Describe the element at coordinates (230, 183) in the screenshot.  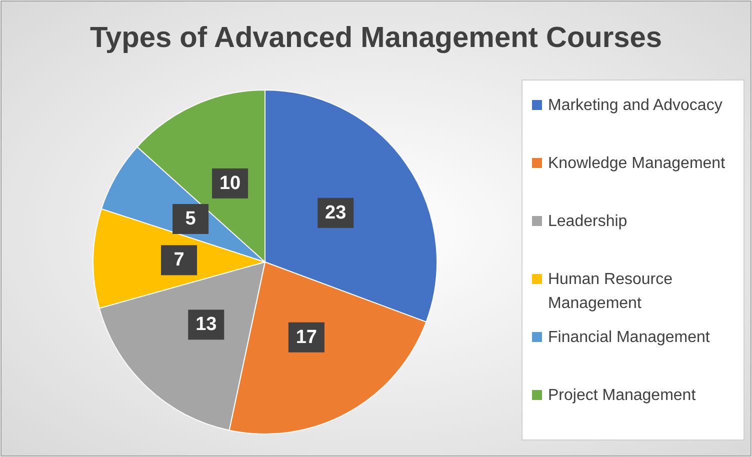
I see `data-label: 10` at that location.